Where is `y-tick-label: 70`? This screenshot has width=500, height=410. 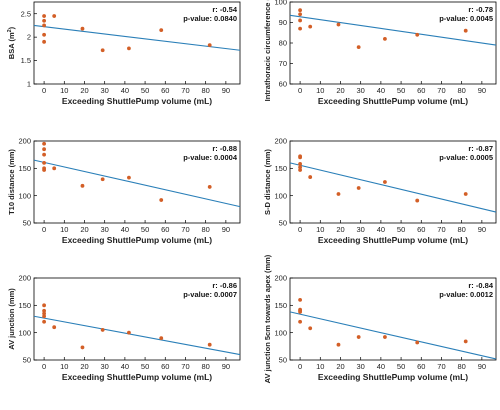 y-tick-label: 70 is located at coordinates (283, 63).